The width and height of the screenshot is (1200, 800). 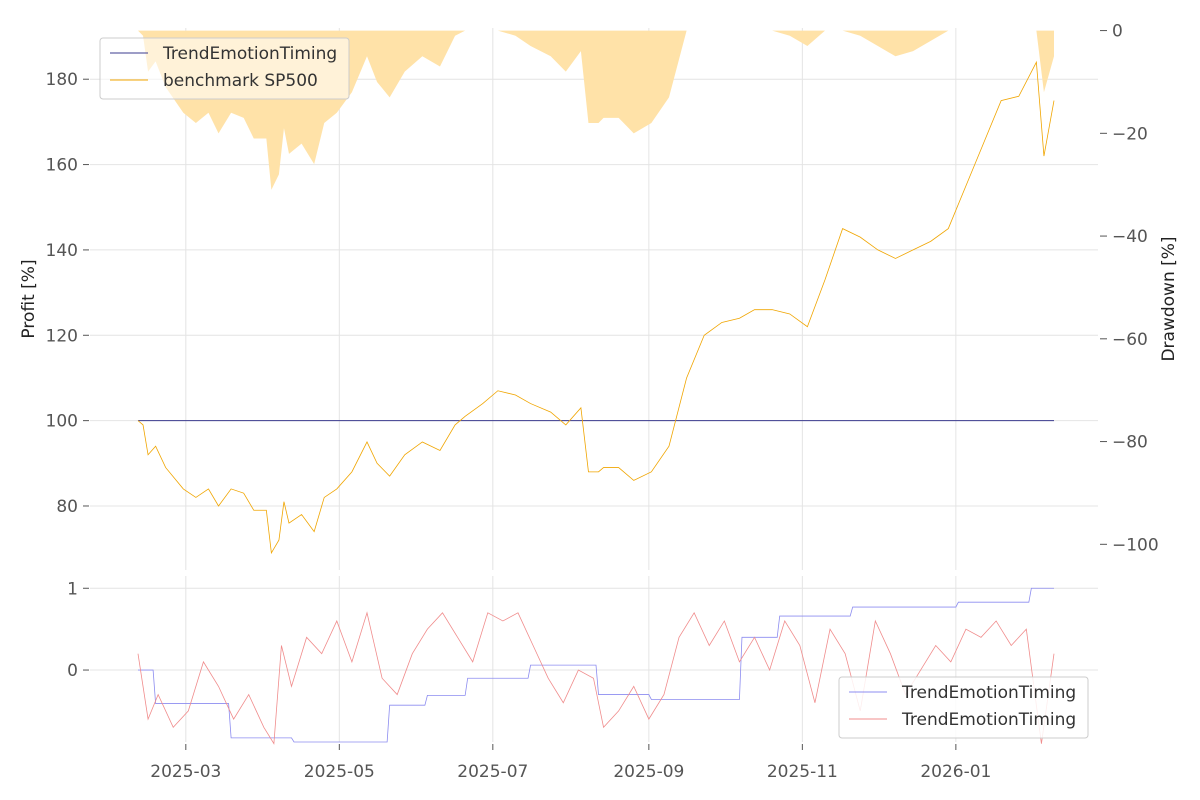 What do you see at coordinates (596, 678) in the screenshot?
I see `signal-line` at bounding box center [596, 678].